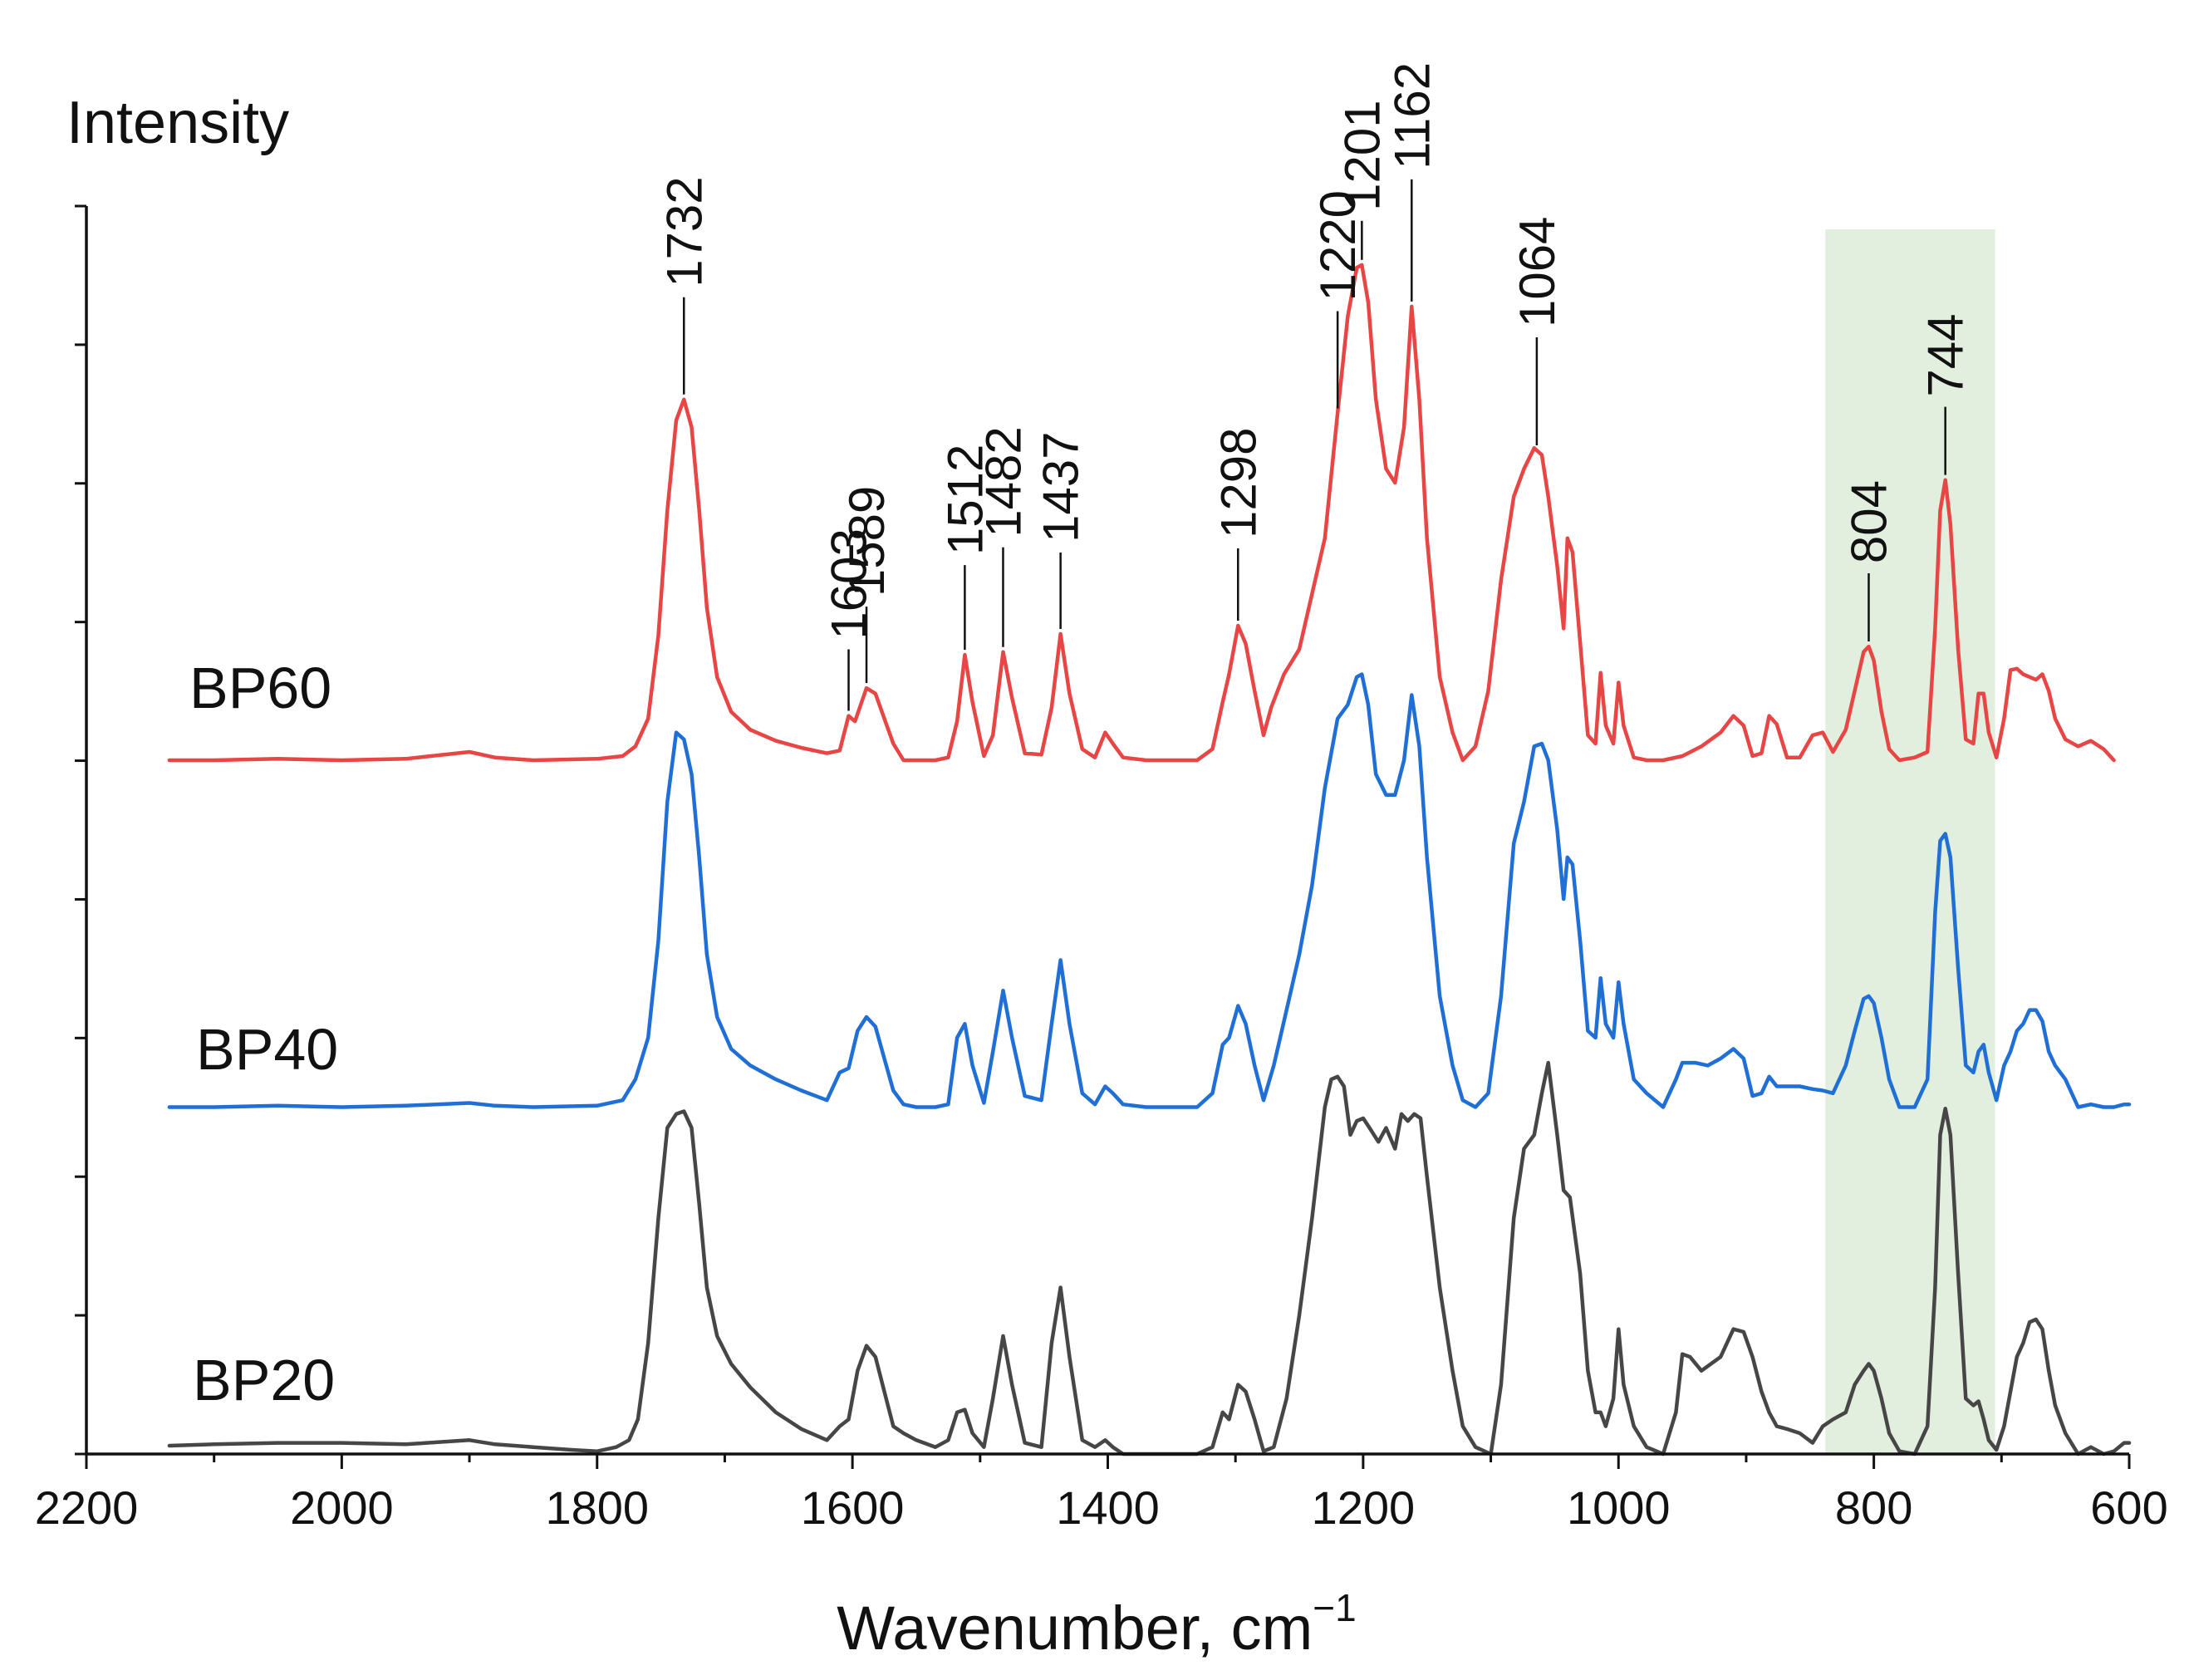 Image resolution: width=2189 pixels, height=1680 pixels. Describe the element at coordinates (1003, 481) in the screenshot. I see `peak-label-1482: 1482` at that location.